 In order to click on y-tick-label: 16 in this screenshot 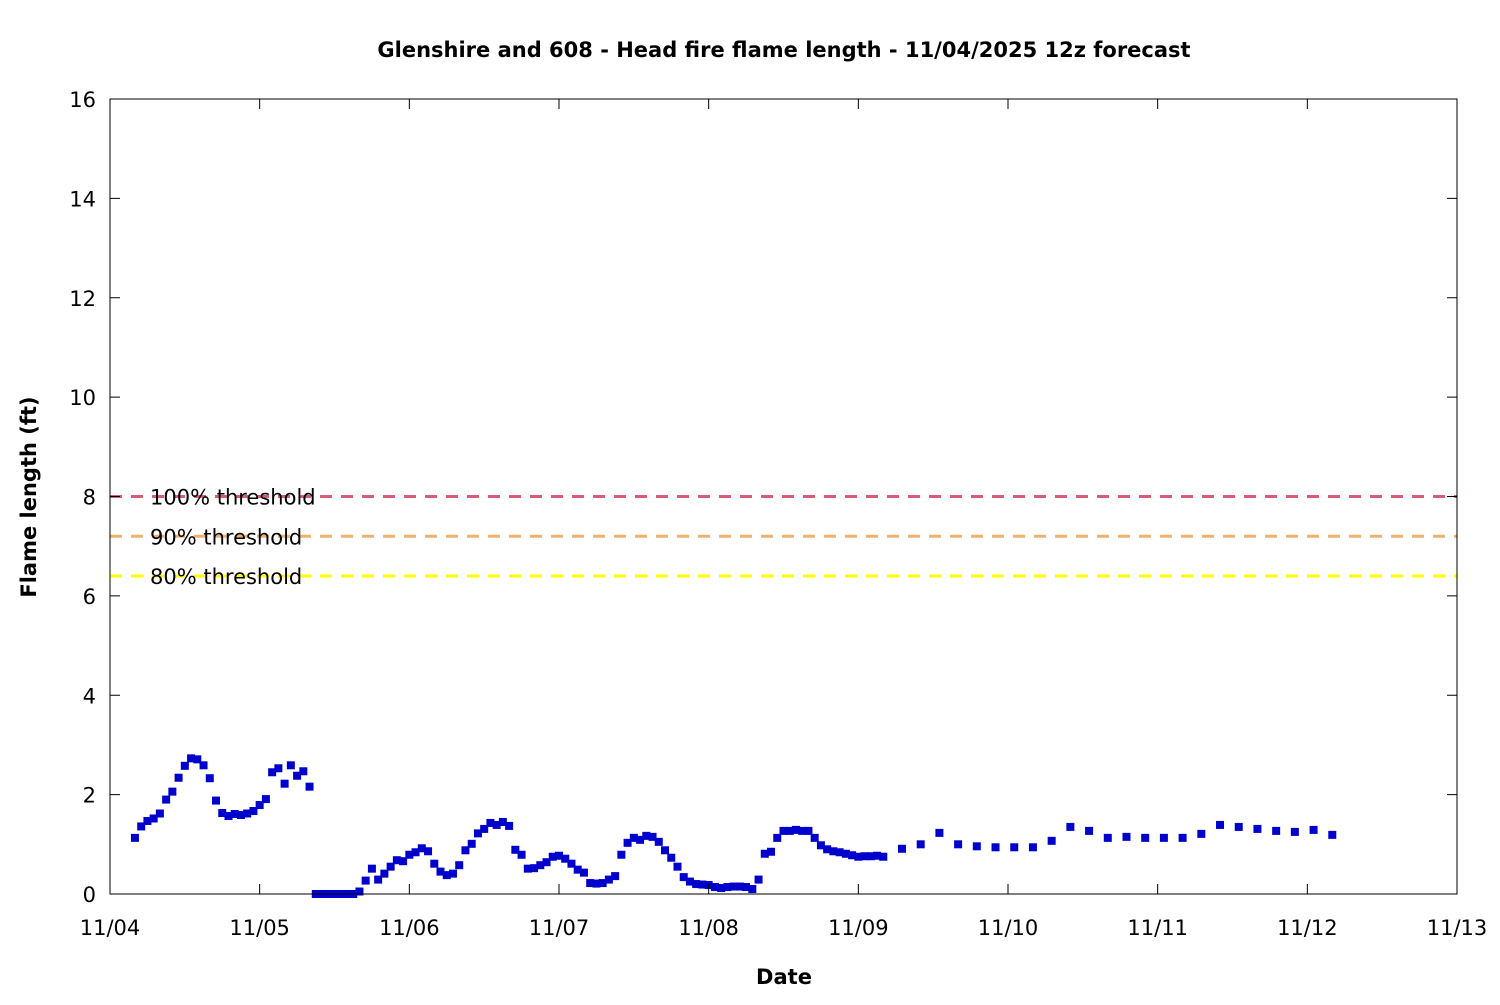, I will do `click(82, 100)`.